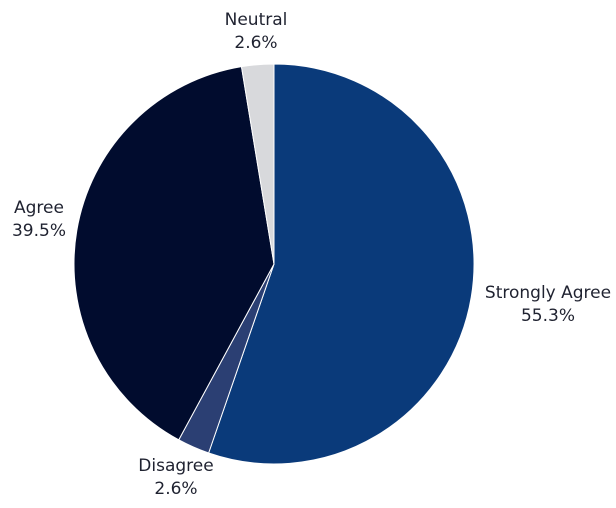 The image size is (616, 508). I want to click on slice-label-neutral: Neutral, so click(256, 20).